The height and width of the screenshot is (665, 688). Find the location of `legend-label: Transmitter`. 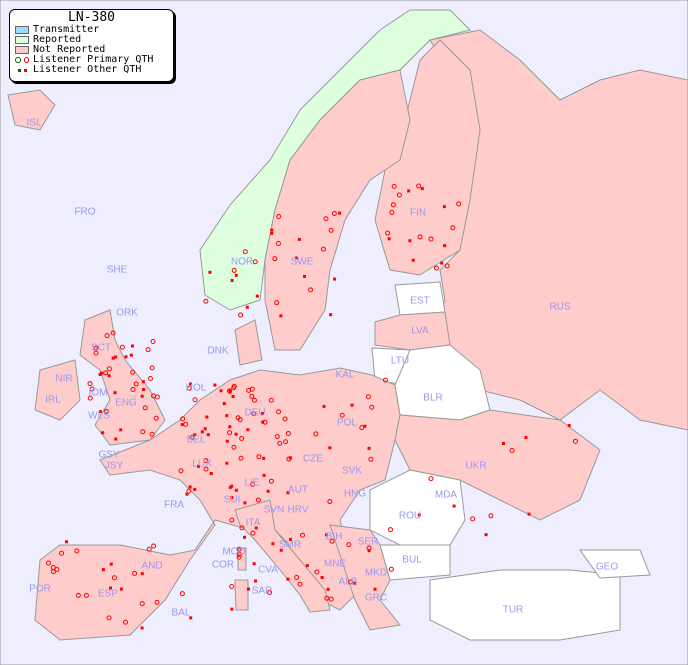

legend-label: Transmitter is located at coordinates (66, 29).